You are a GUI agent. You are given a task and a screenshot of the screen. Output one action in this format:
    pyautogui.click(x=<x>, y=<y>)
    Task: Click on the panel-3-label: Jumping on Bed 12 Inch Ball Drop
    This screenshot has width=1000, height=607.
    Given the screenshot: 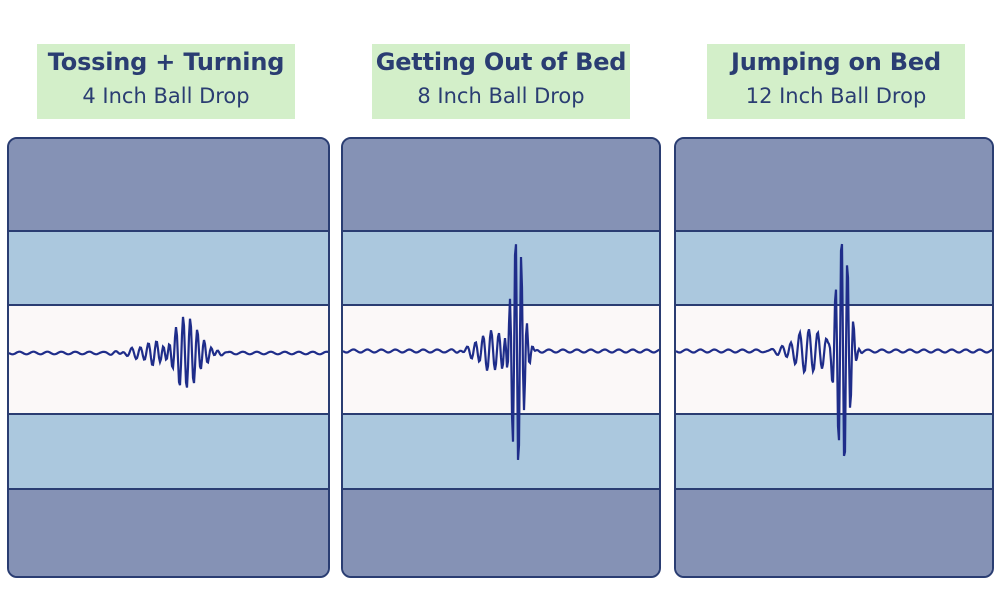 What is the action you would take?
    pyautogui.click(x=836, y=81)
    